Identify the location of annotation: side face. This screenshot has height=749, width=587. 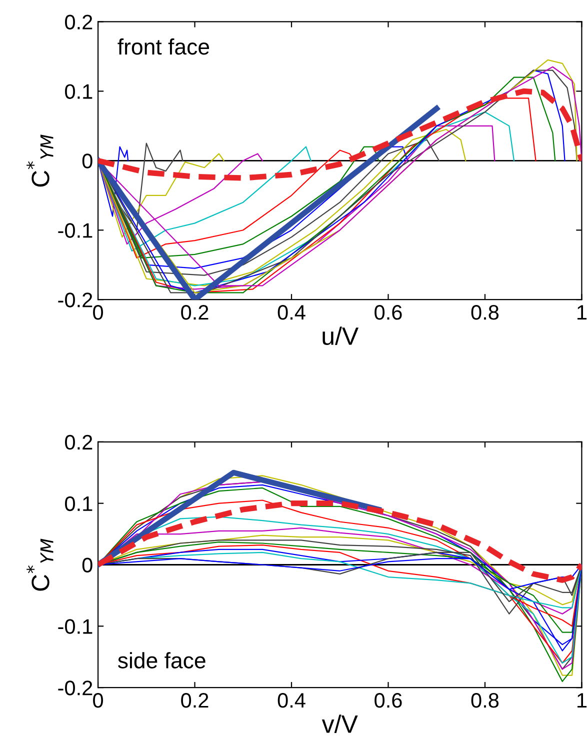
(162, 660).